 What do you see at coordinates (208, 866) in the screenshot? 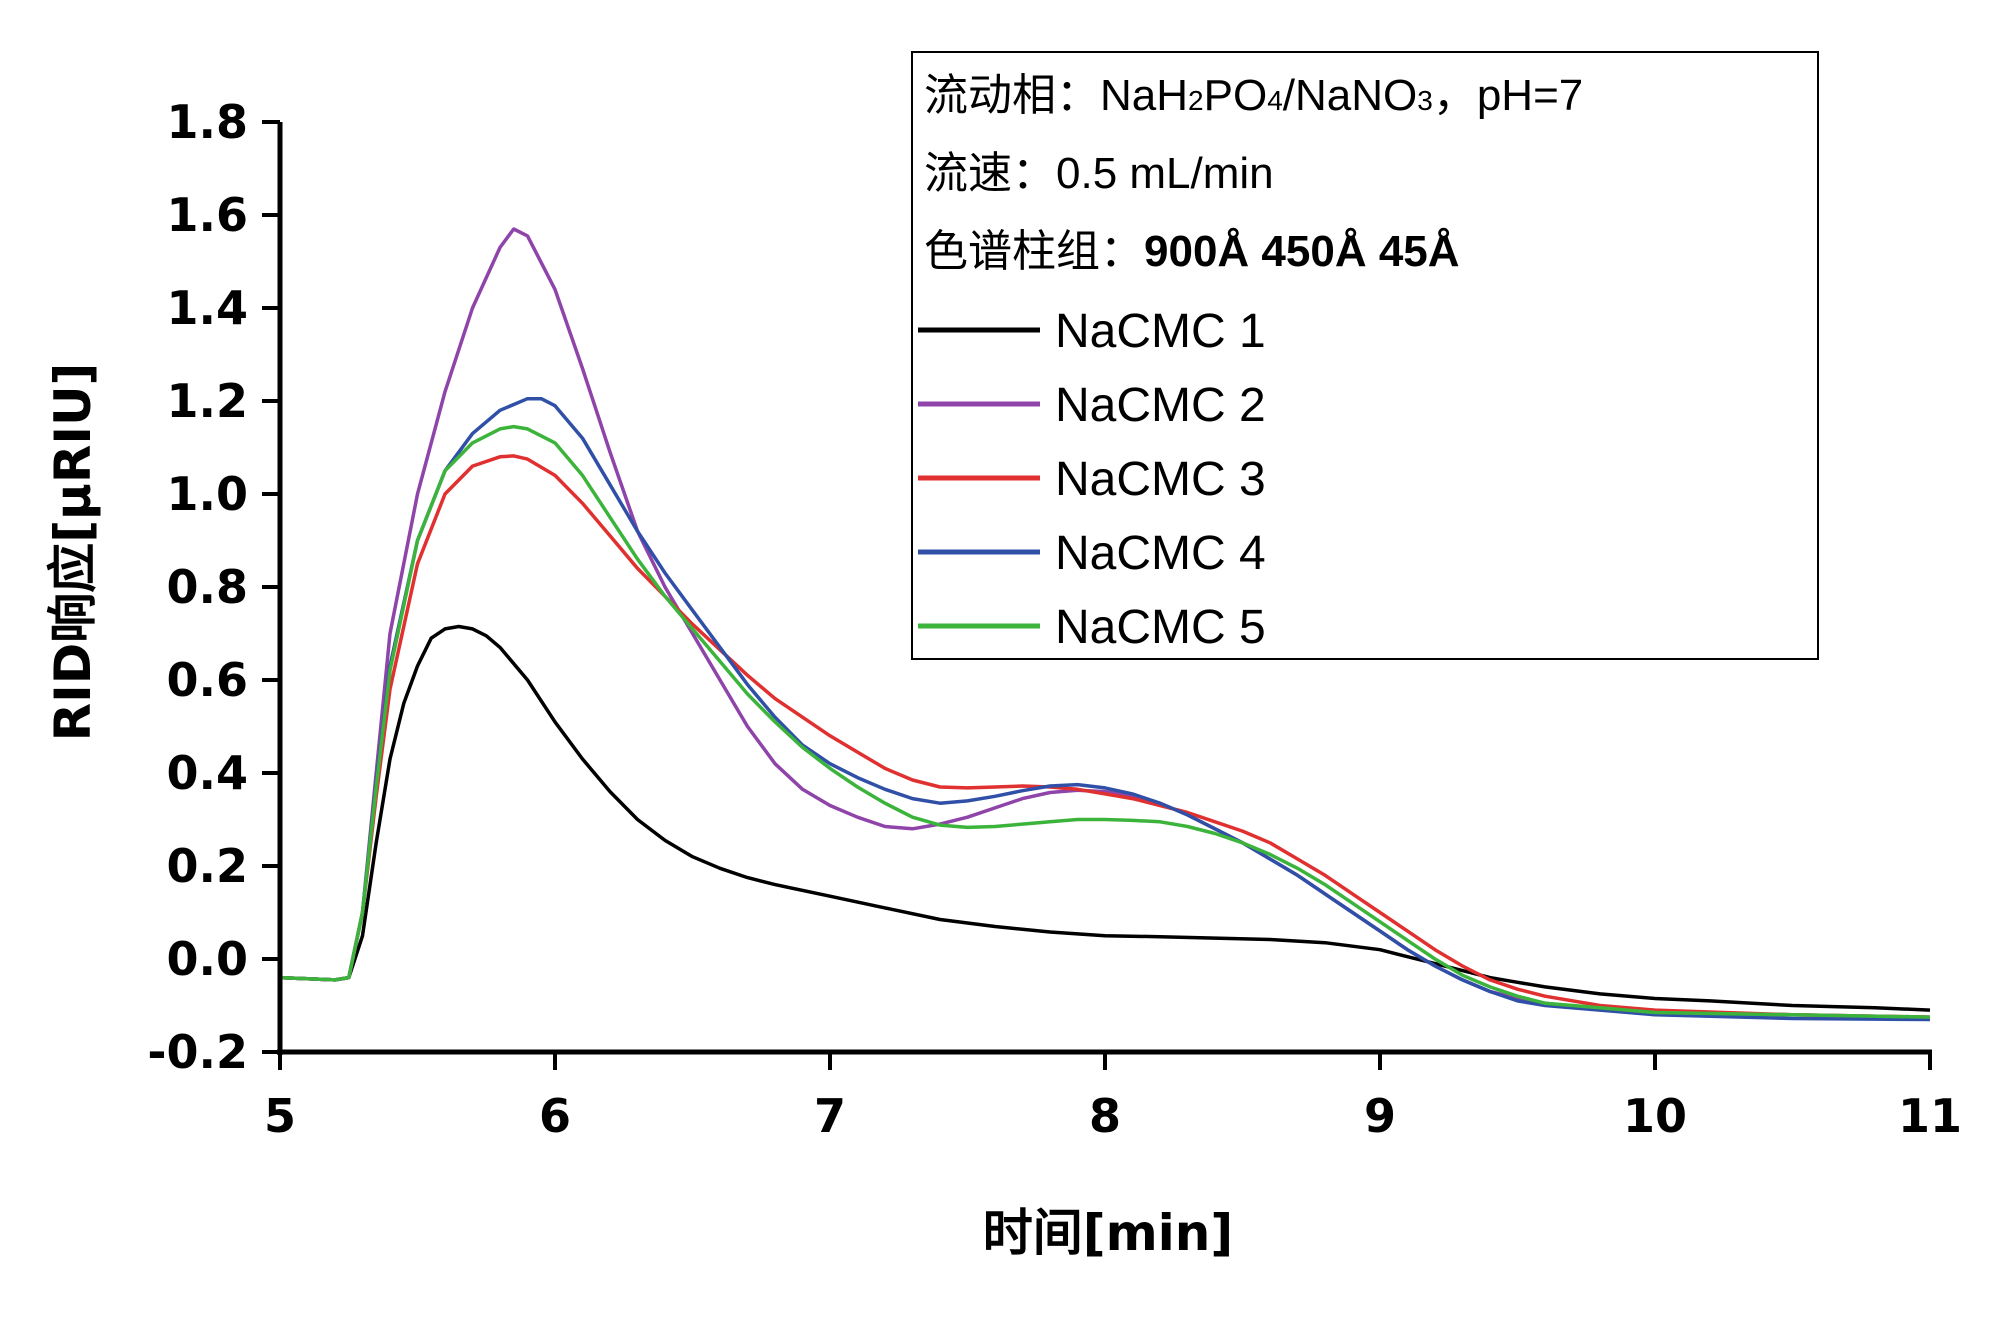
I see `y-tick-label: 0.2` at bounding box center [208, 866].